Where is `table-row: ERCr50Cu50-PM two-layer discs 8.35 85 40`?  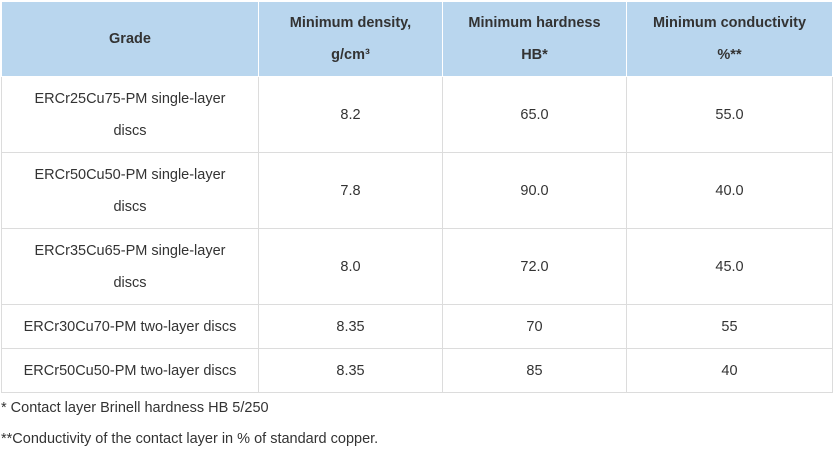
table-row: ERCr50Cu50-PM two-layer discs 8.35 85 40 is located at coordinates (417, 370).